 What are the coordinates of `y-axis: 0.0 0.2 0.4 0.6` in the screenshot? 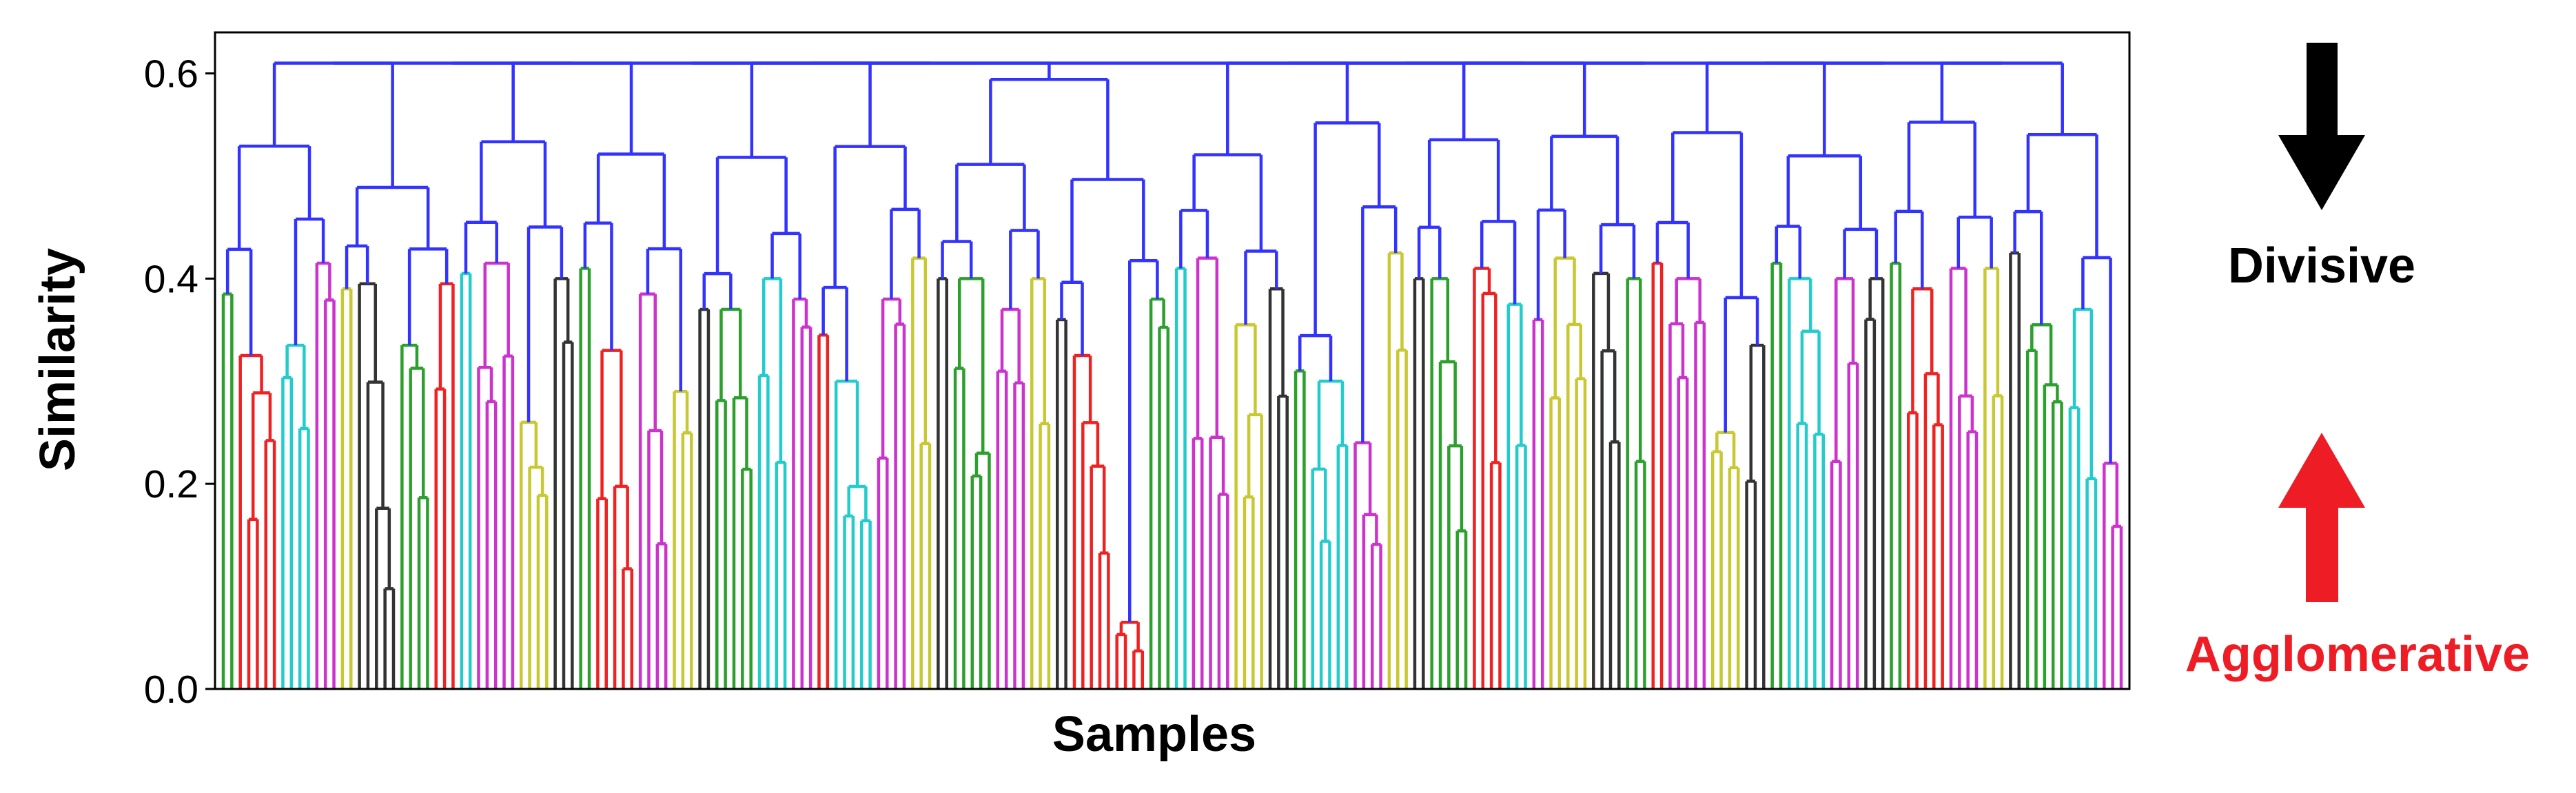 It's located at (179, 382).